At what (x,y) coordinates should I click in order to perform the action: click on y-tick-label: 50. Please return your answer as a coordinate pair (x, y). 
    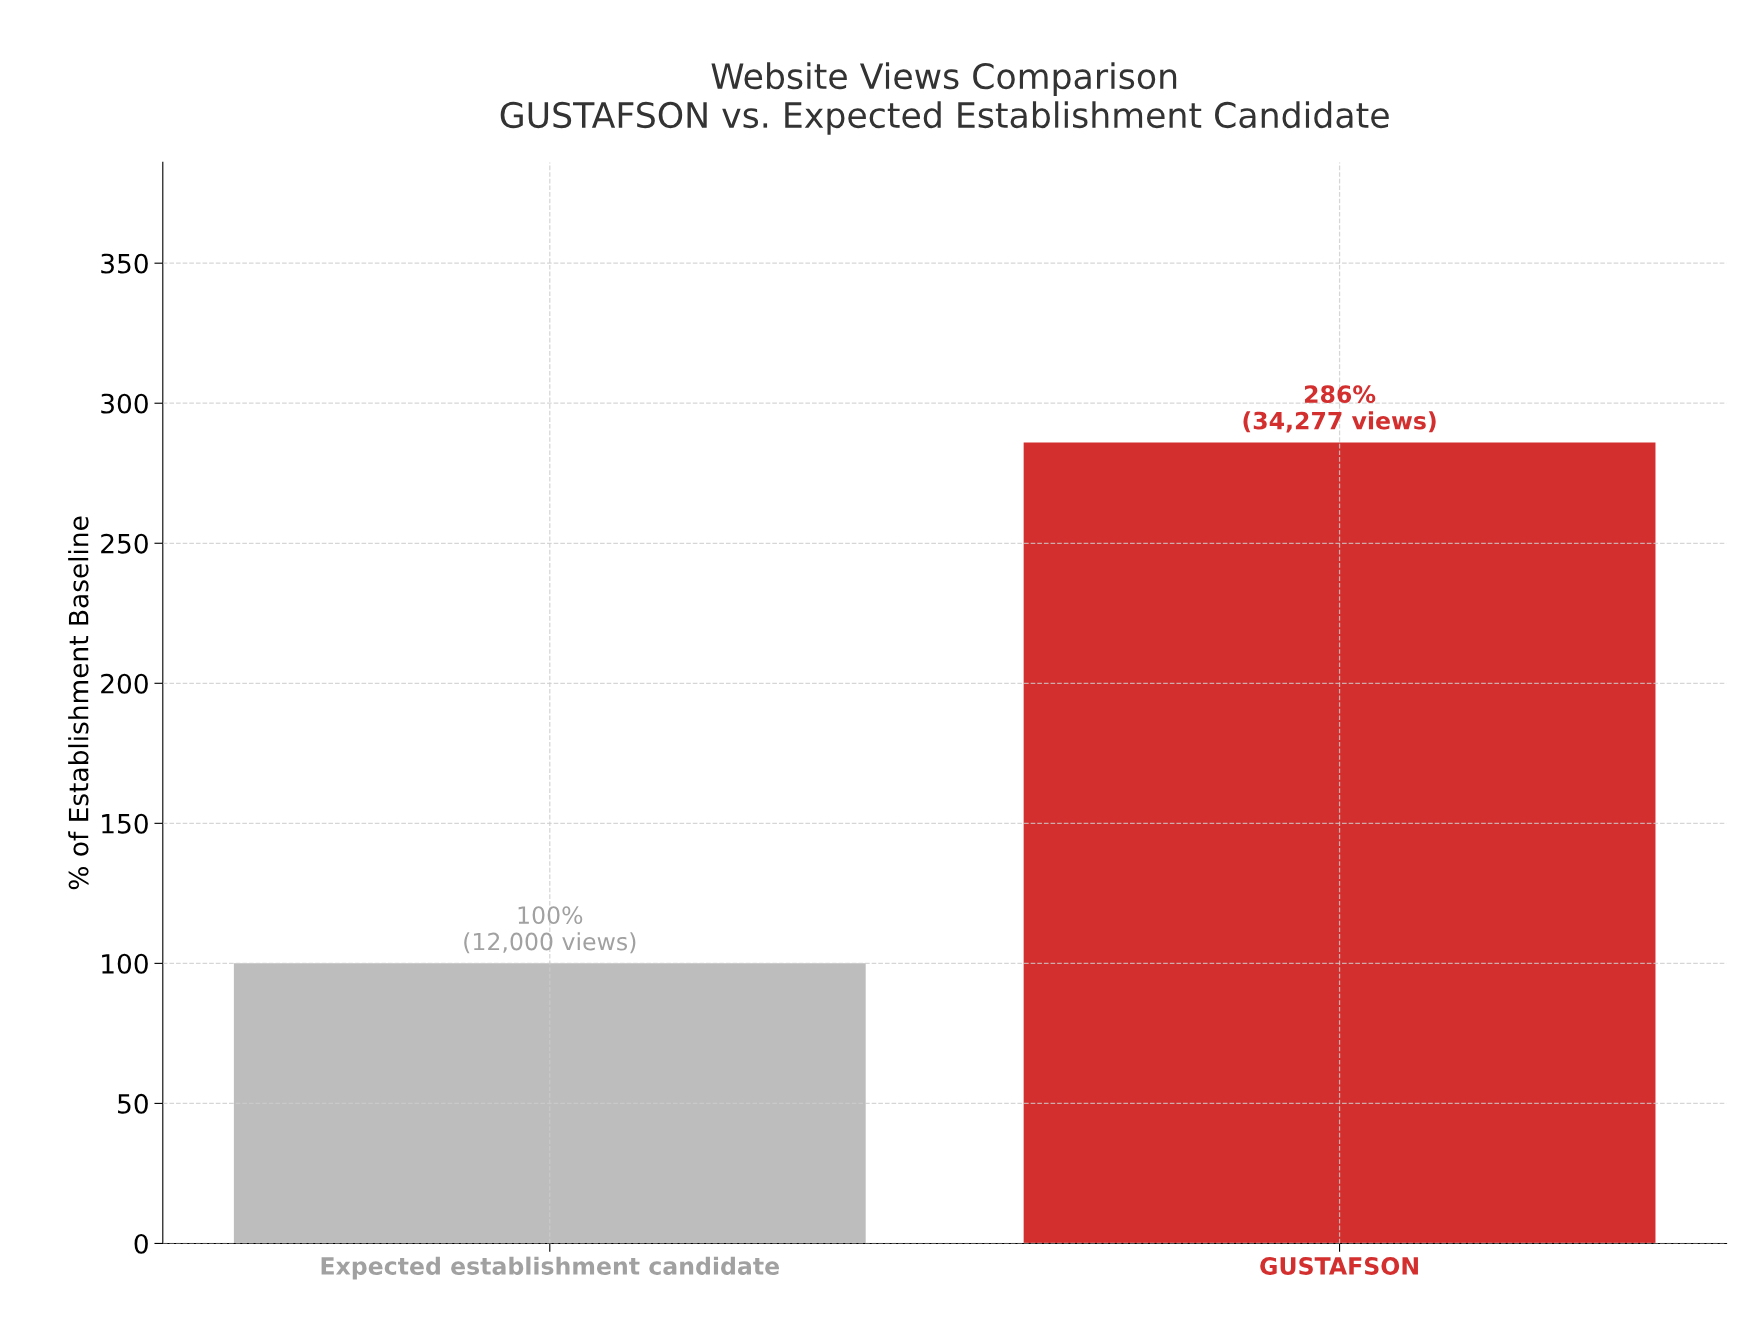
    Looking at the image, I should click on (133, 1103).